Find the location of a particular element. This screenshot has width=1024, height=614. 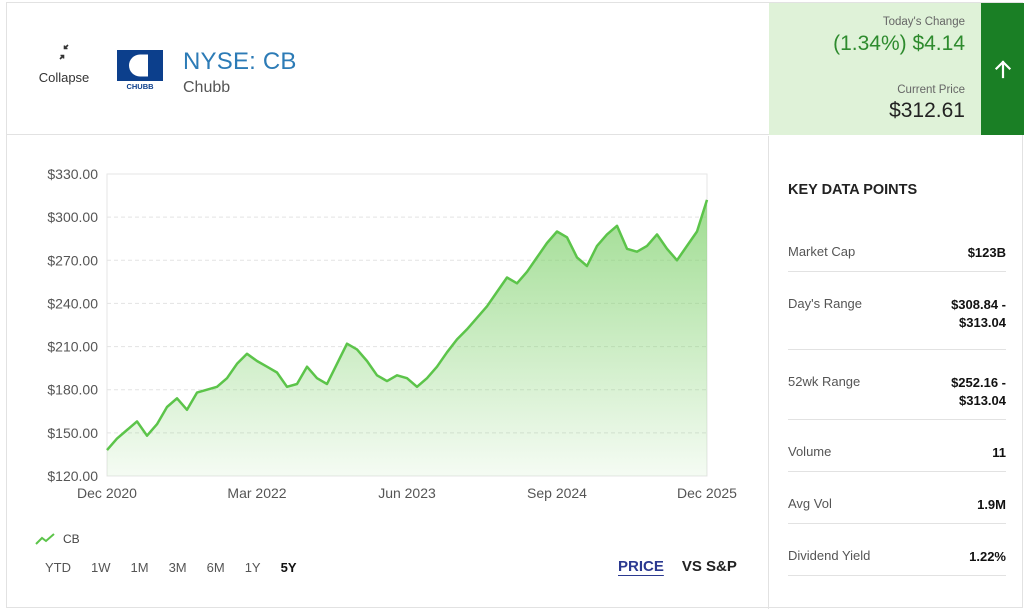

range-6m: 6M is located at coordinates (215, 567).